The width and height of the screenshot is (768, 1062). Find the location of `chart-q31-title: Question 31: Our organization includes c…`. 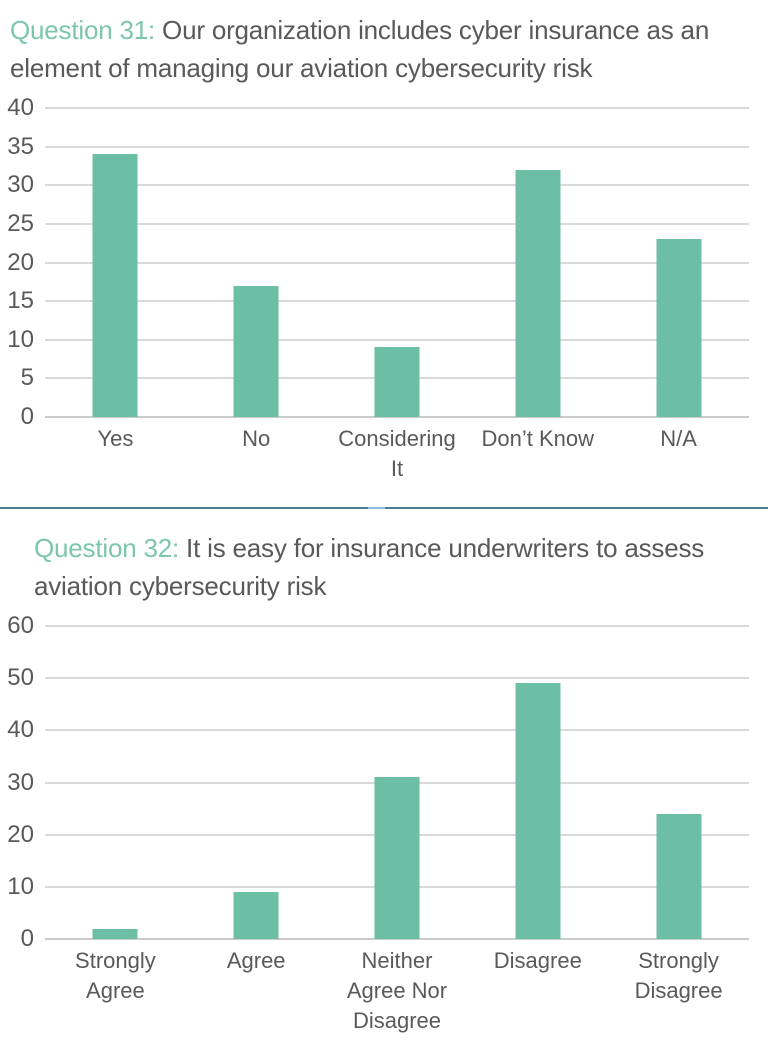

chart-q31-title: Question 31: Our organization includes c… is located at coordinates (380, 49).